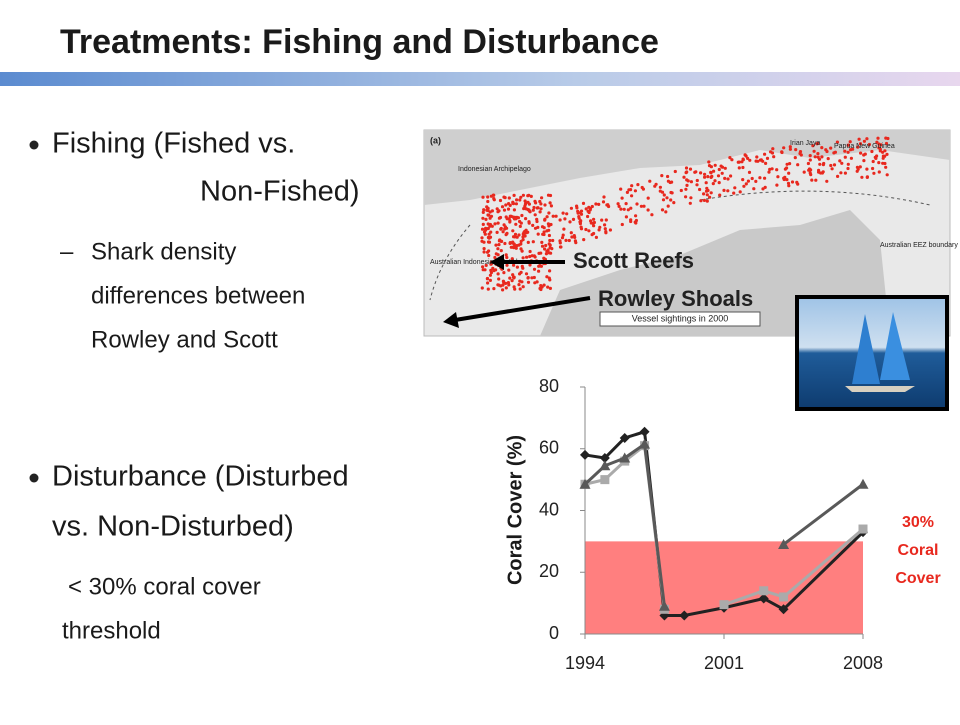 Image resolution: width=960 pixels, height=725 pixels. Describe the element at coordinates (680, 245) in the screenshot. I see `map-boundary` at that location.